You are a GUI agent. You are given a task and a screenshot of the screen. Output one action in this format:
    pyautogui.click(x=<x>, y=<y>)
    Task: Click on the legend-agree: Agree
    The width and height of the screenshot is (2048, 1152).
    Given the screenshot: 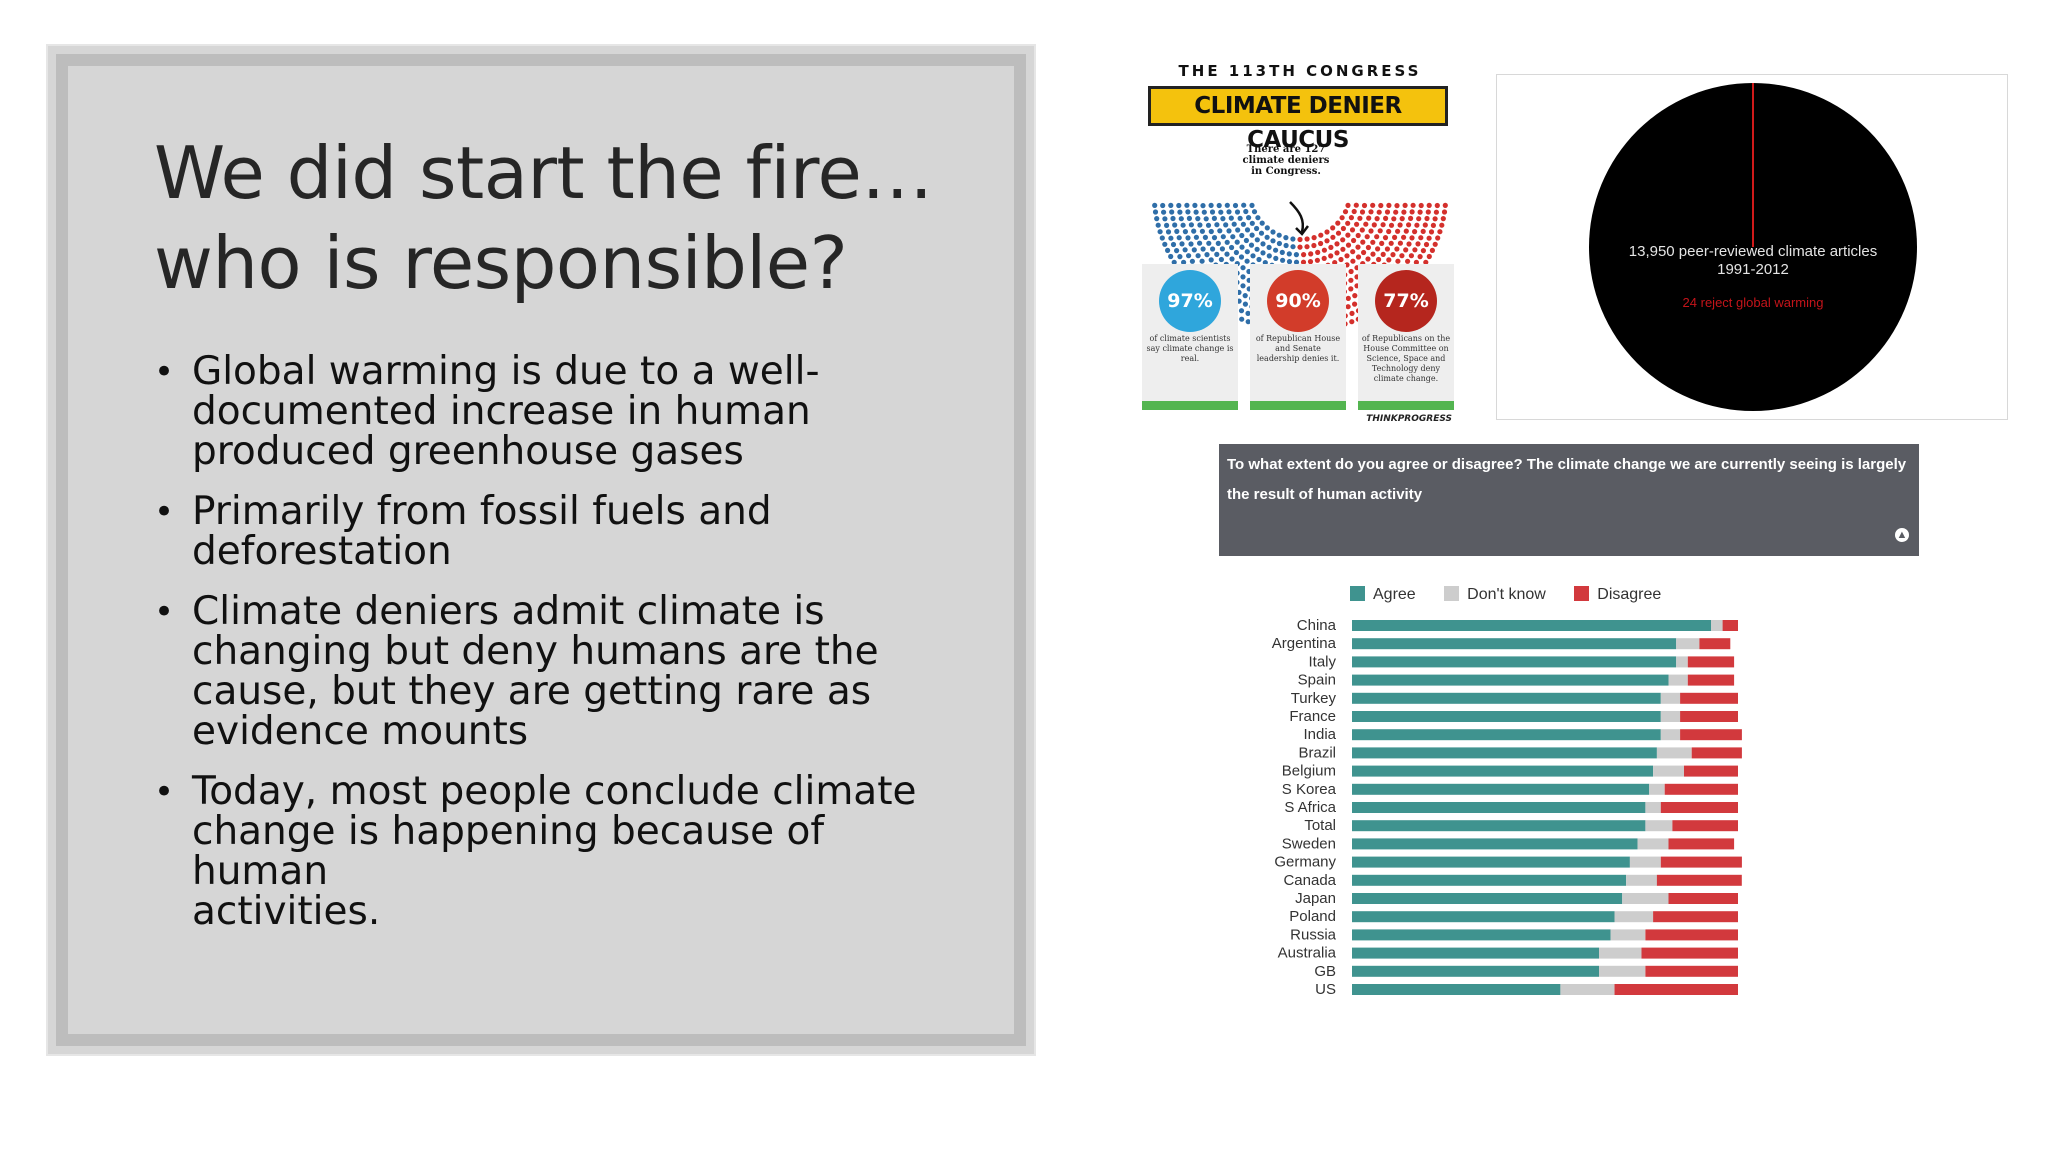 What is the action you would take?
    pyautogui.click(x=1383, y=595)
    